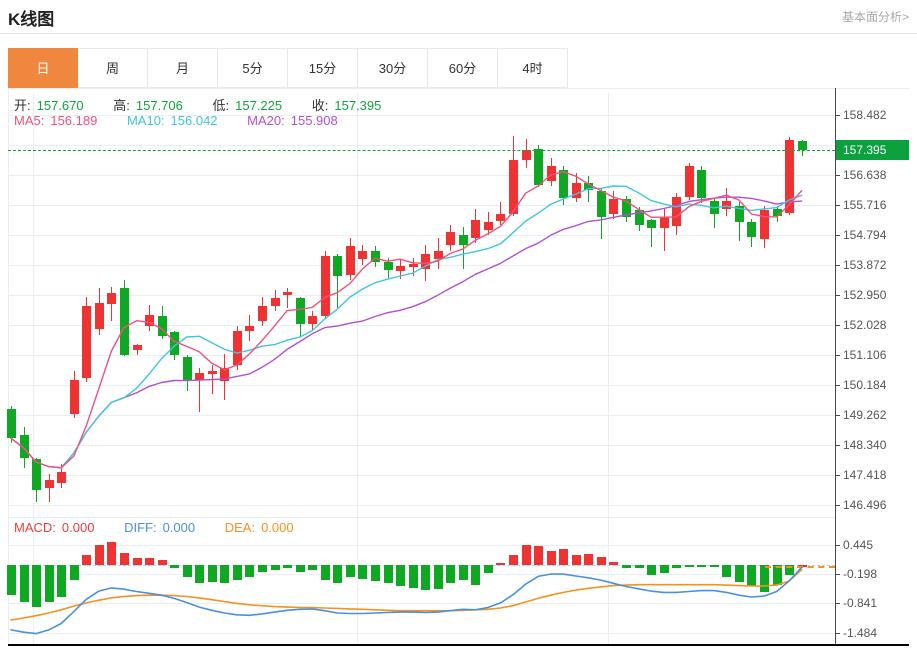 The height and width of the screenshot is (648, 917). What do you see at coordinates (179, 120) in the screenshot?
I see `ma-readout: MA5: 156.189 MA10: 156.042 MA20: 155.908` at bounding box center [179, 120].